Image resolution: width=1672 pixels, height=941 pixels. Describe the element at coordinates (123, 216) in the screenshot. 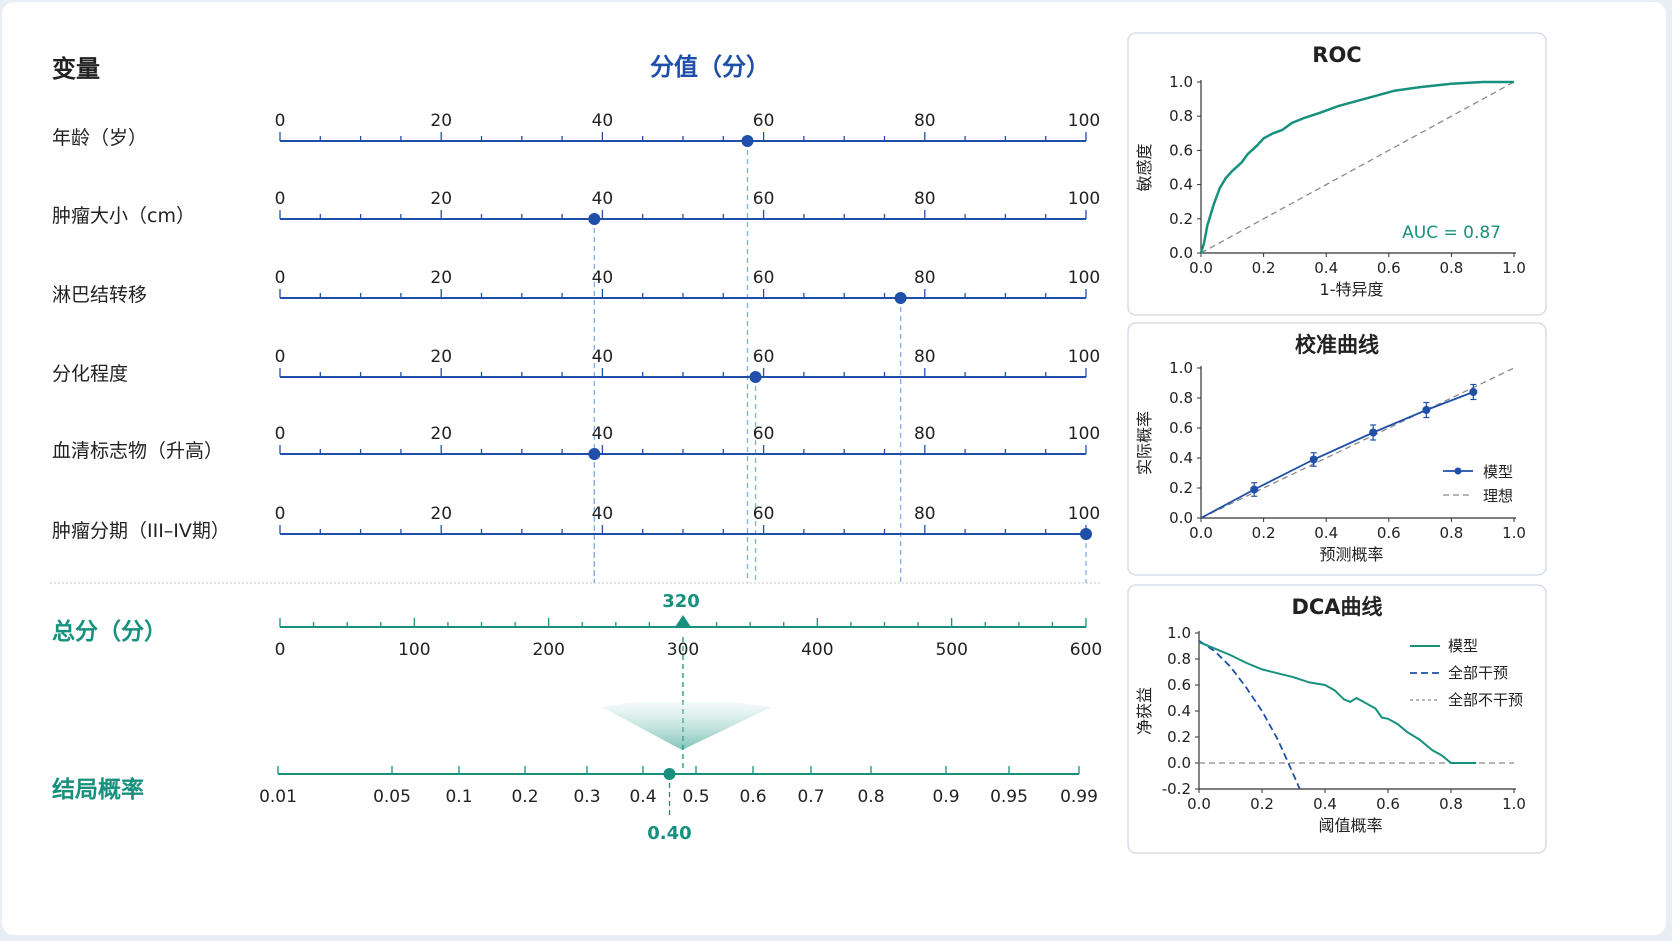

I see `variable-label: 肿瘤大小（cm）` at that location.